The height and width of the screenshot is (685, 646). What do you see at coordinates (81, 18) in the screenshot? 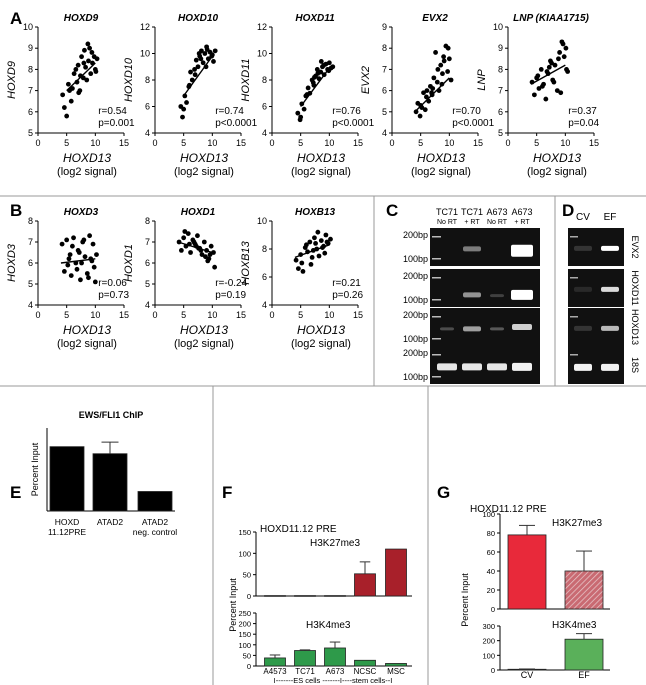
I see `chart-title: HOXD9` at bounding box center [81, 18].